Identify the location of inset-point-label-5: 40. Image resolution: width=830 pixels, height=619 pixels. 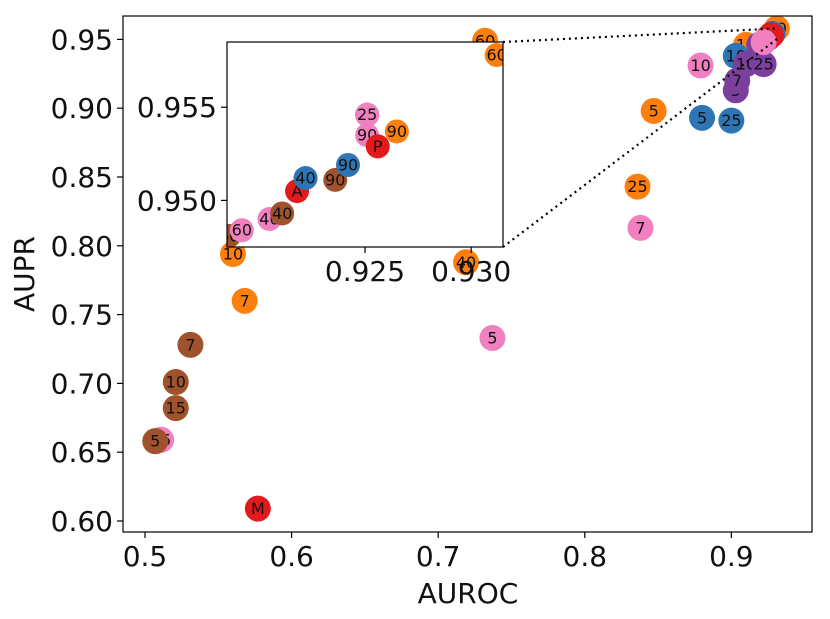
(305, 178).